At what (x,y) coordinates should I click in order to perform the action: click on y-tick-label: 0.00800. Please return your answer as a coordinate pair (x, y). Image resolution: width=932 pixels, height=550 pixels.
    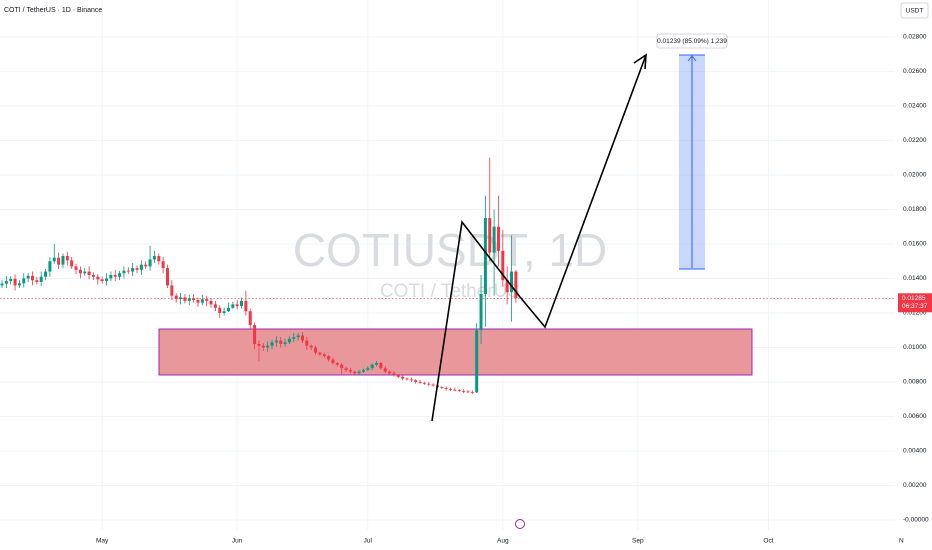
    Looking at the image, I should click on (915, 382).